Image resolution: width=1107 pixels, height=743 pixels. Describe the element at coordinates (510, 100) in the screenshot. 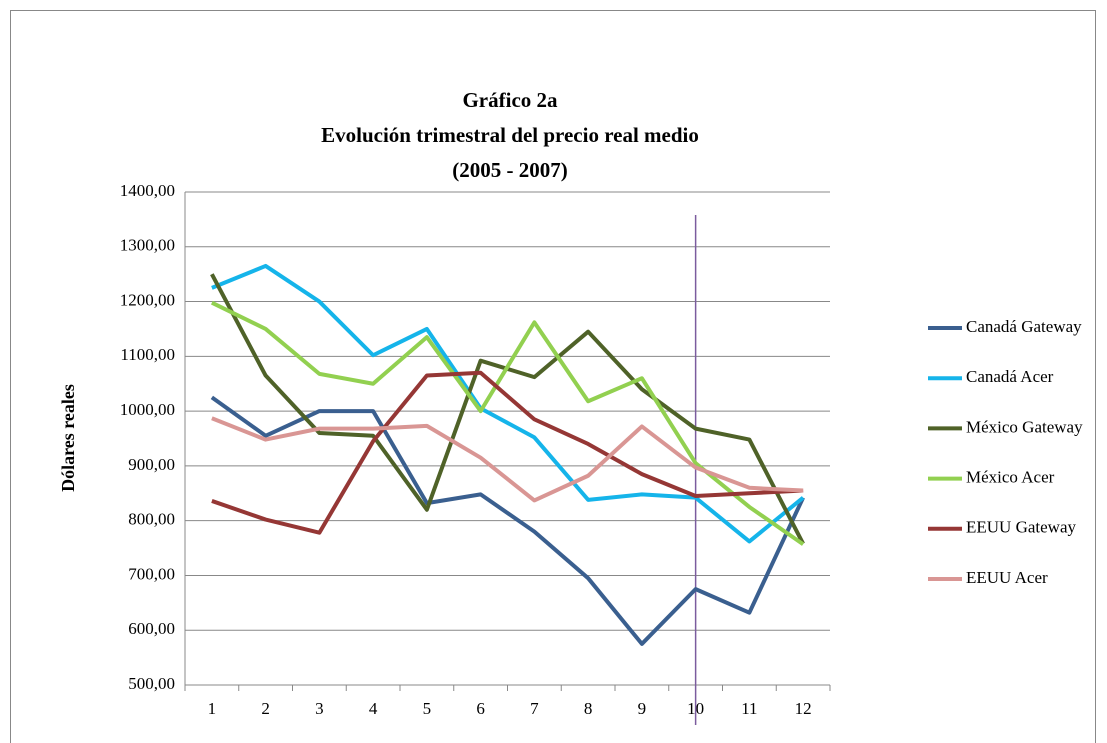

I see `chart-title: Gráfico 2a` at that location.